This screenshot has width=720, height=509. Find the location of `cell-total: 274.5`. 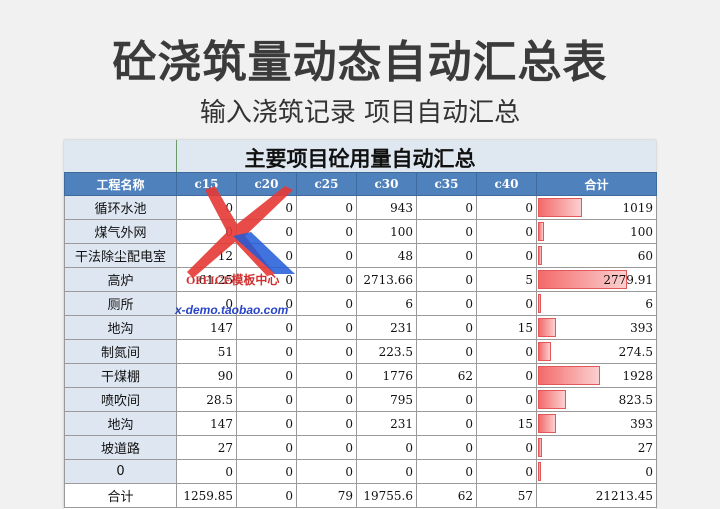

cell-total: 274.5 is located at coordinates (596, 351).